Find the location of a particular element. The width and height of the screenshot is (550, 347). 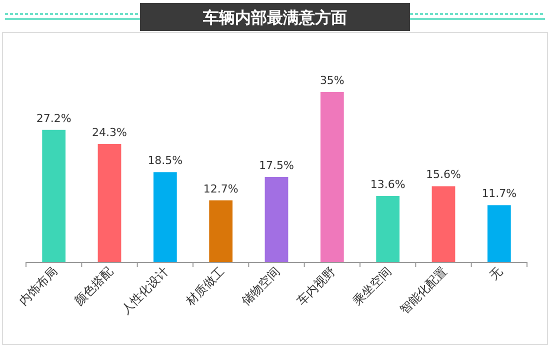

chart-title: 车辆内部最满意方面 is located at coordinates (274, 17).